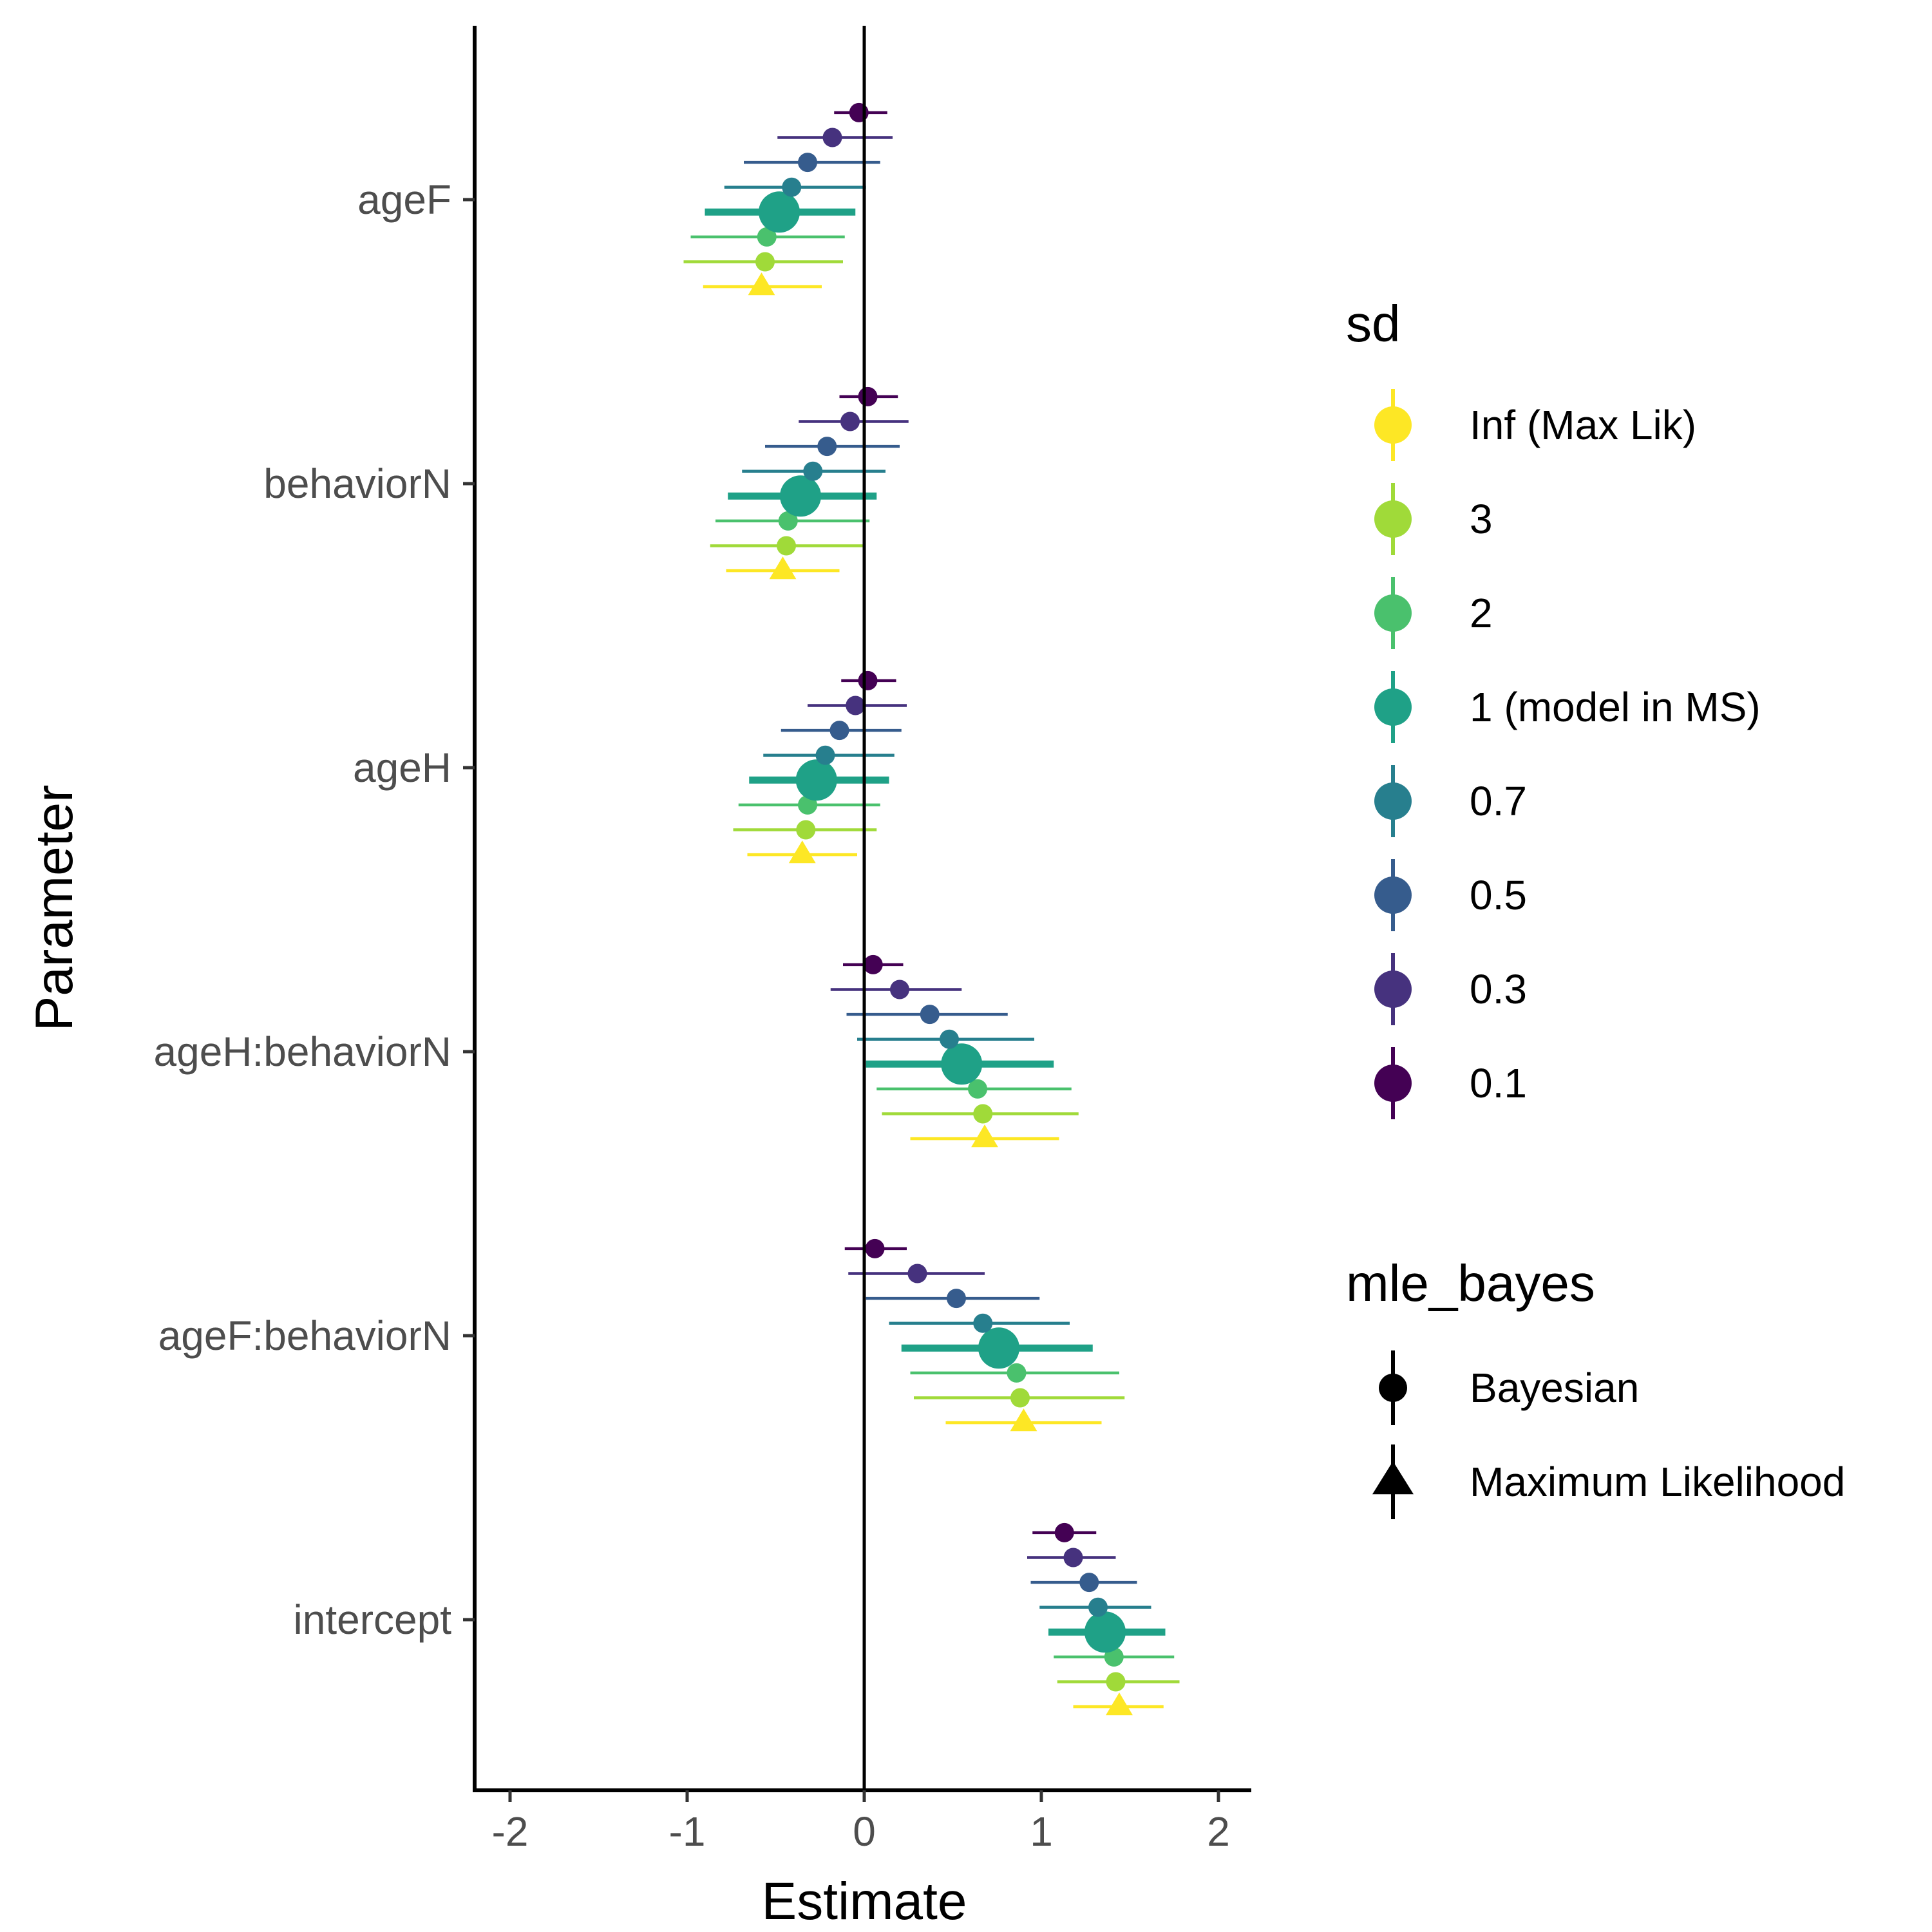 The height and width of the screenshot is (1932, 1932). Describe the element at coordinates (1374, 323) in the screenshot. I see `legend-title-sd: sd` at that location.